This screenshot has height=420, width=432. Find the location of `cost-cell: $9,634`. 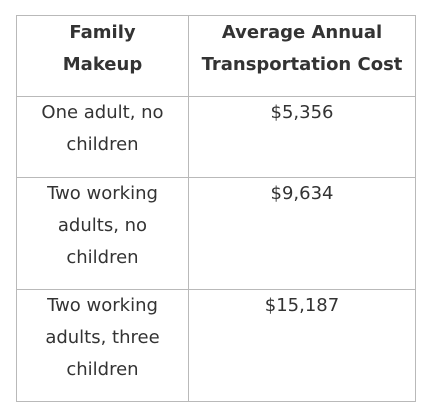

cost-cell: $9,634 is located at coordinates (302, 233).